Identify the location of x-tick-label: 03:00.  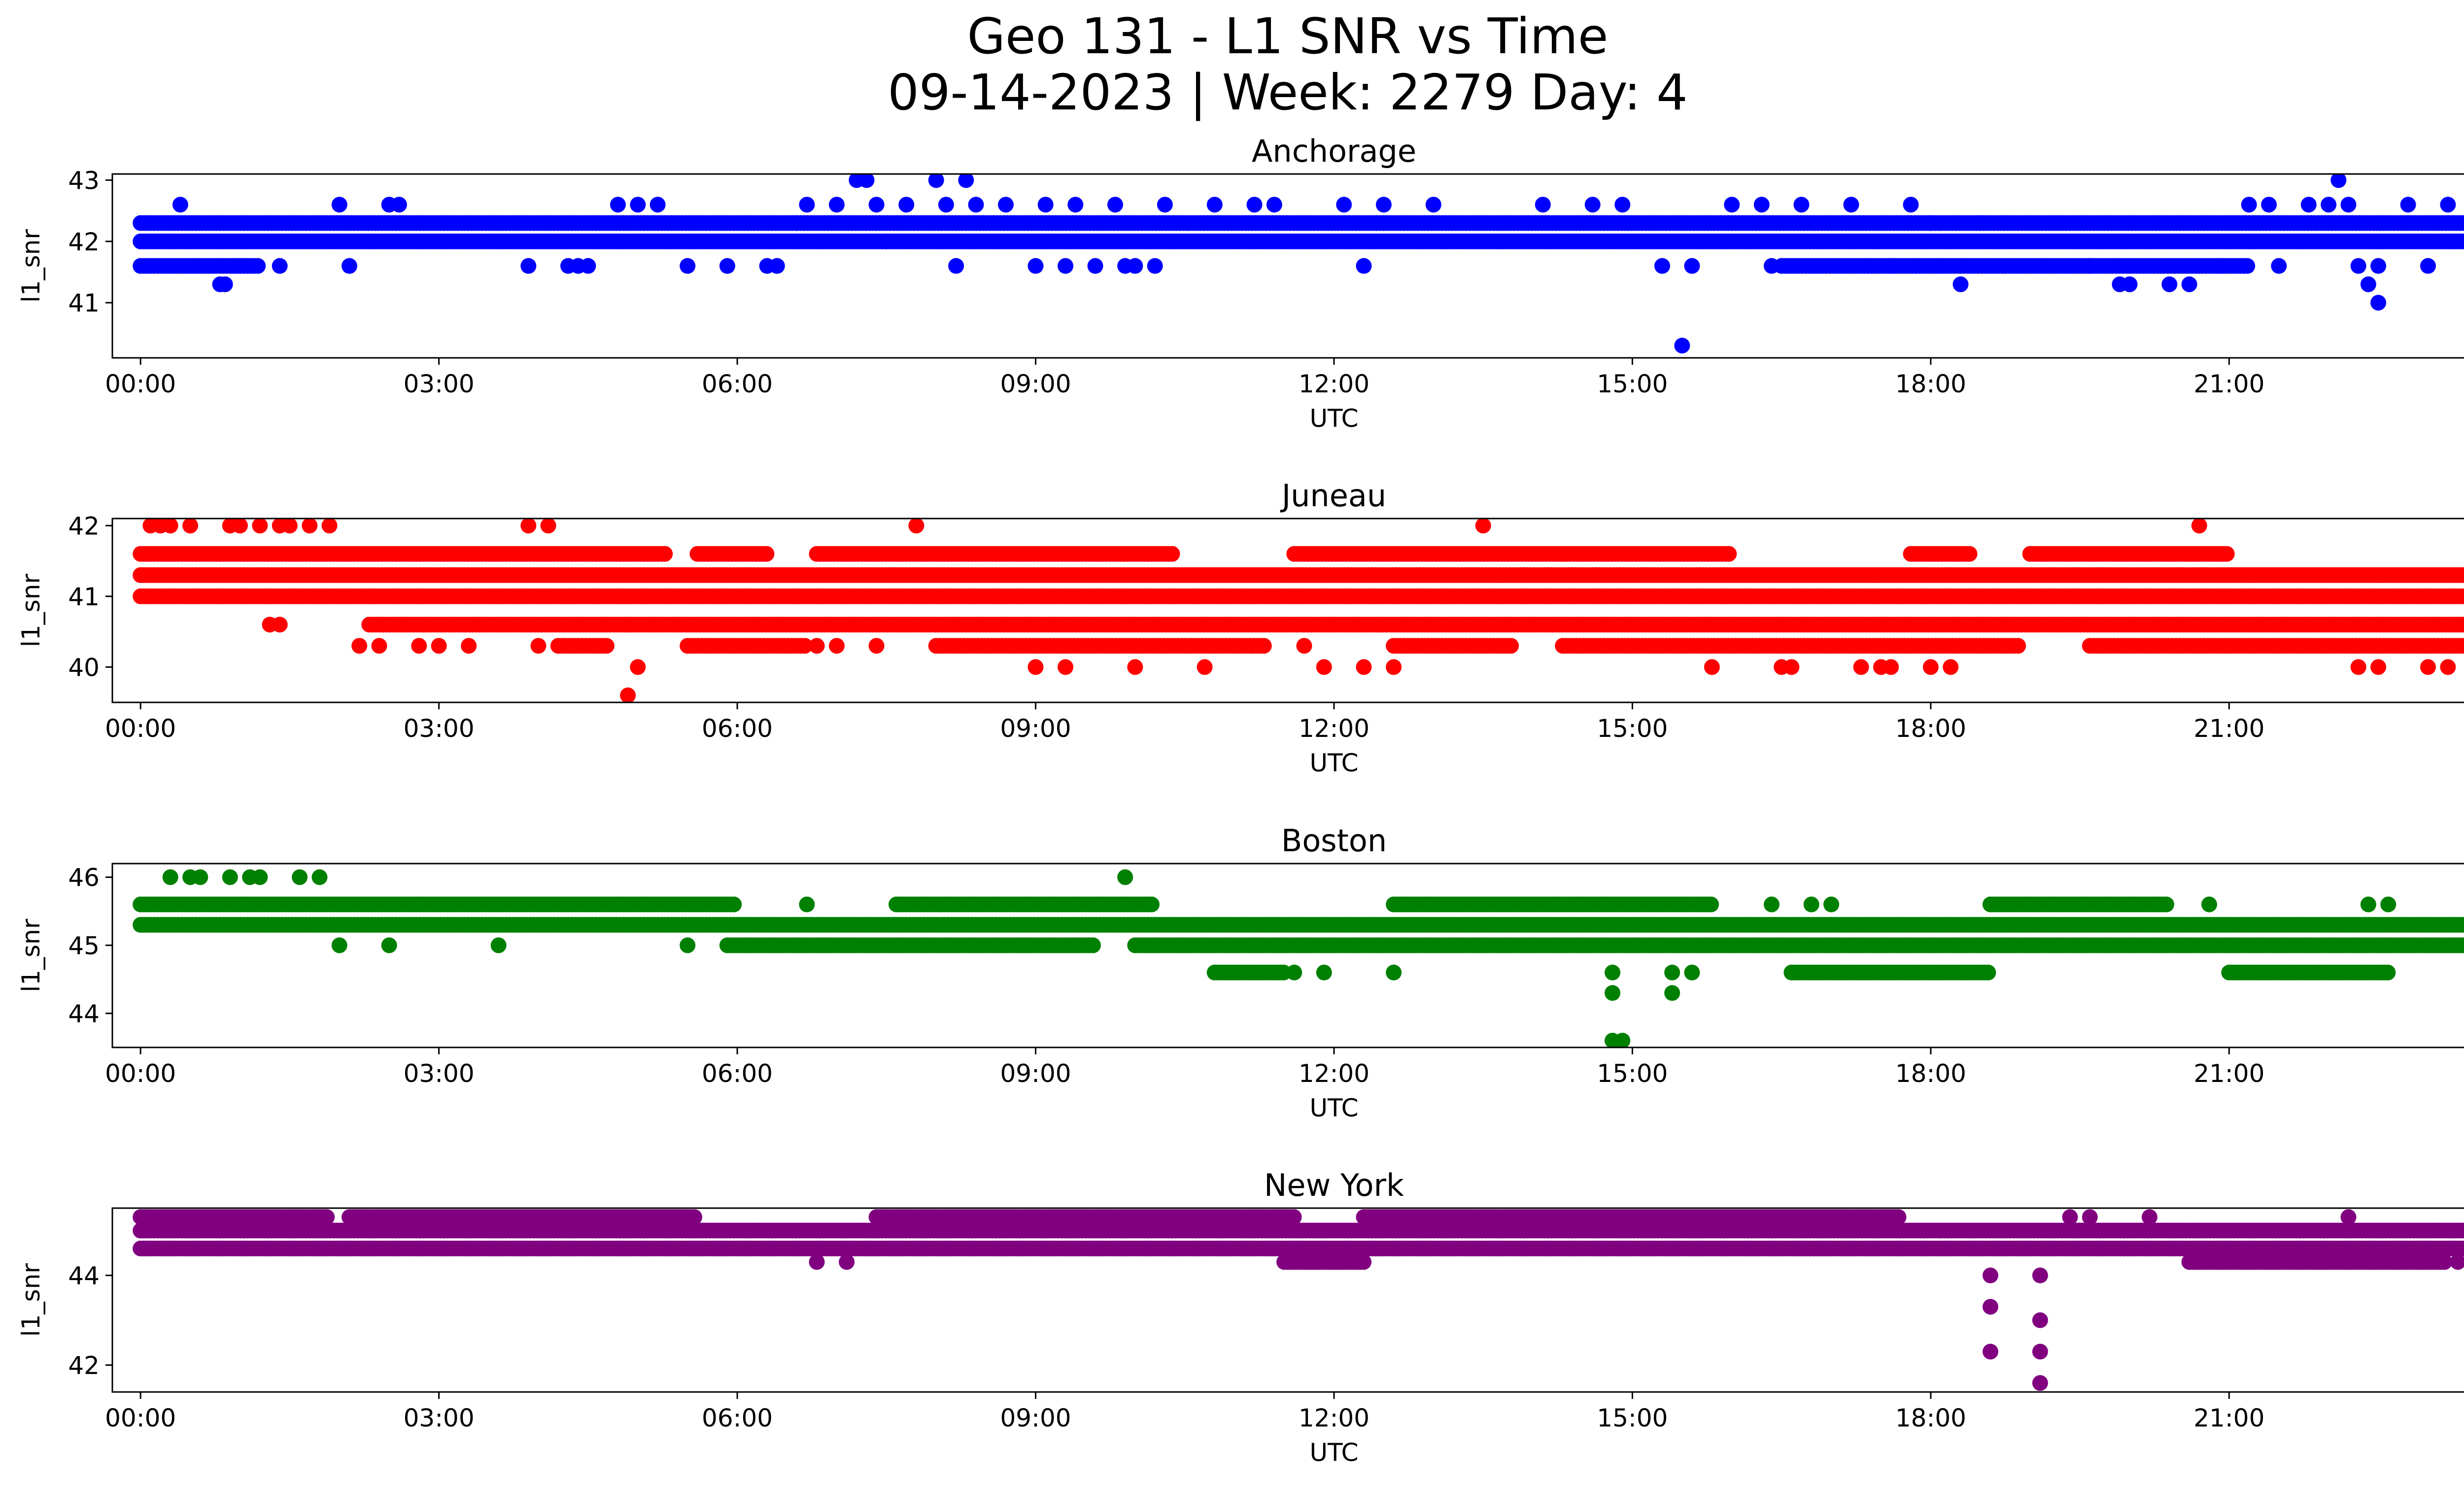
(439, 728).